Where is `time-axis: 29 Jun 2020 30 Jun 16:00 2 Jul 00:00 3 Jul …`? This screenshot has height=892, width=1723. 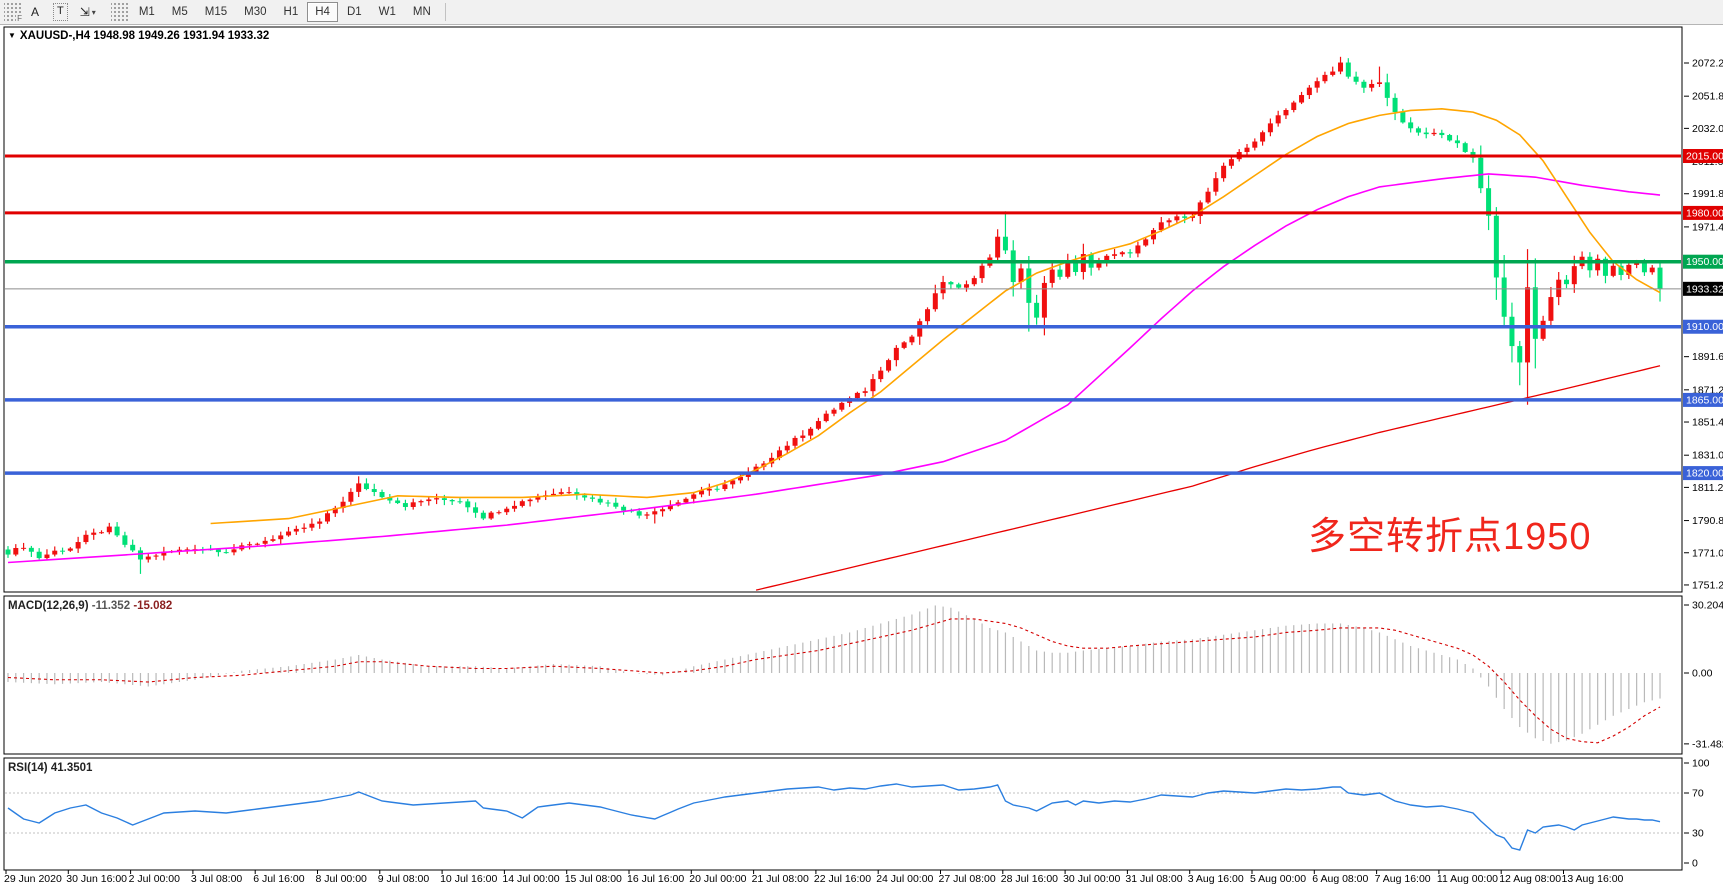 time-axis: 29 Jun 2020 30 Jun 16:00 2 Jul 00:00 3 Jul … is located at coordinates (814, 877).